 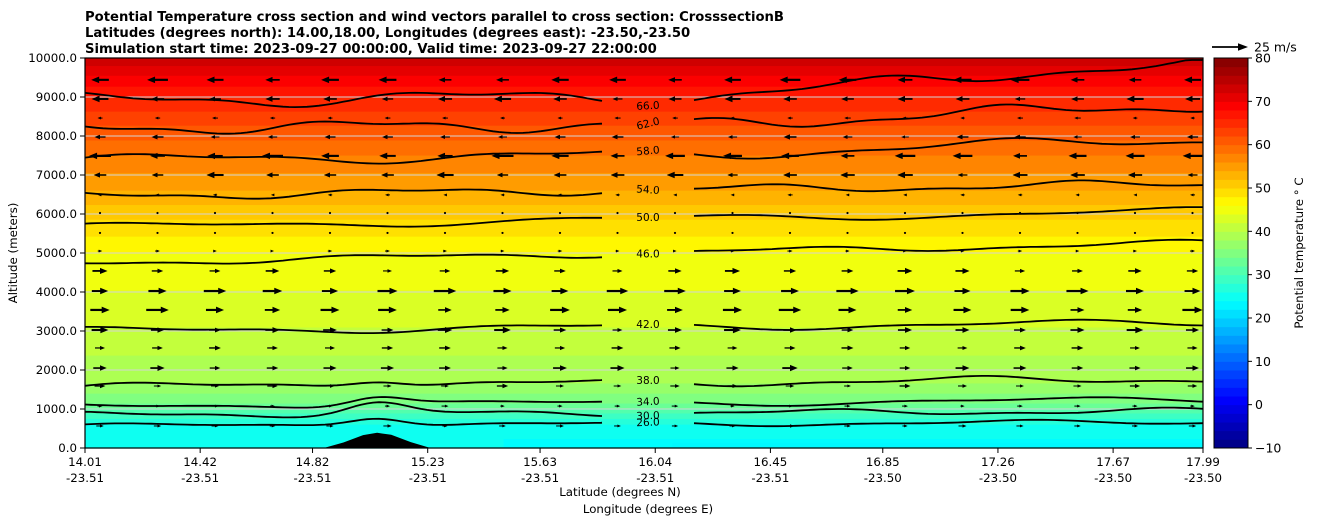 I want to click on colorbar-tick-label: 0, so click(x=1259, y=404).